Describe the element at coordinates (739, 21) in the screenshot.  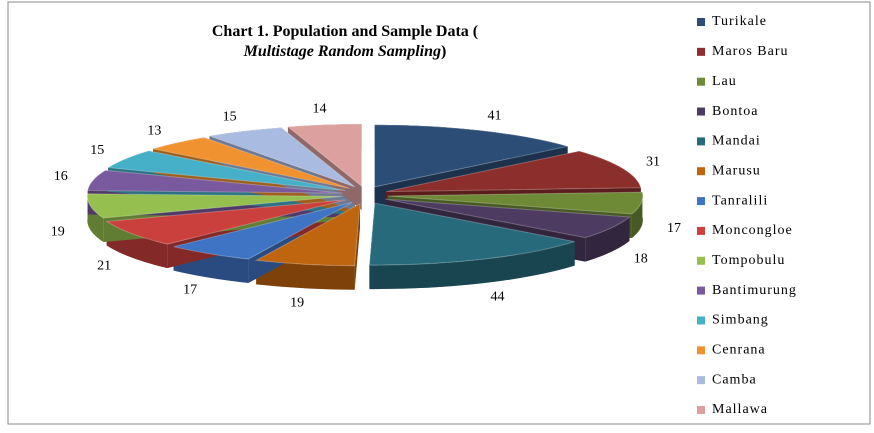
I see `legend-label: Turikale` at that location.